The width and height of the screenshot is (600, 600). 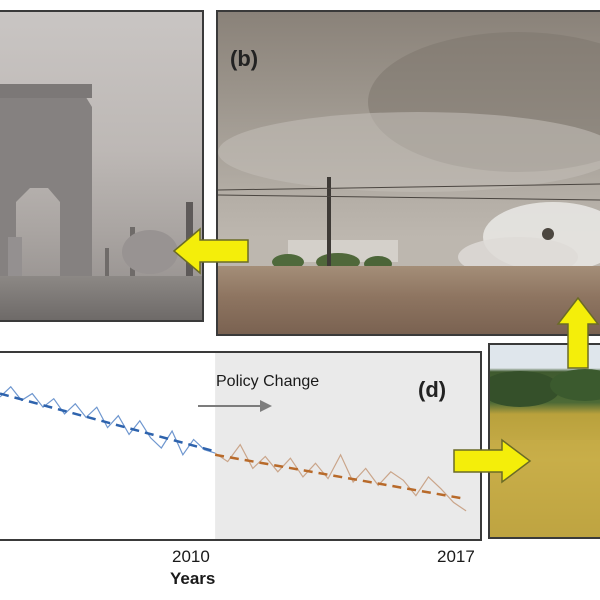 What do you see at coordinates (578, 332) in the screenshot?
I see `arrow-up-icon` at bounding box center [578, 332].